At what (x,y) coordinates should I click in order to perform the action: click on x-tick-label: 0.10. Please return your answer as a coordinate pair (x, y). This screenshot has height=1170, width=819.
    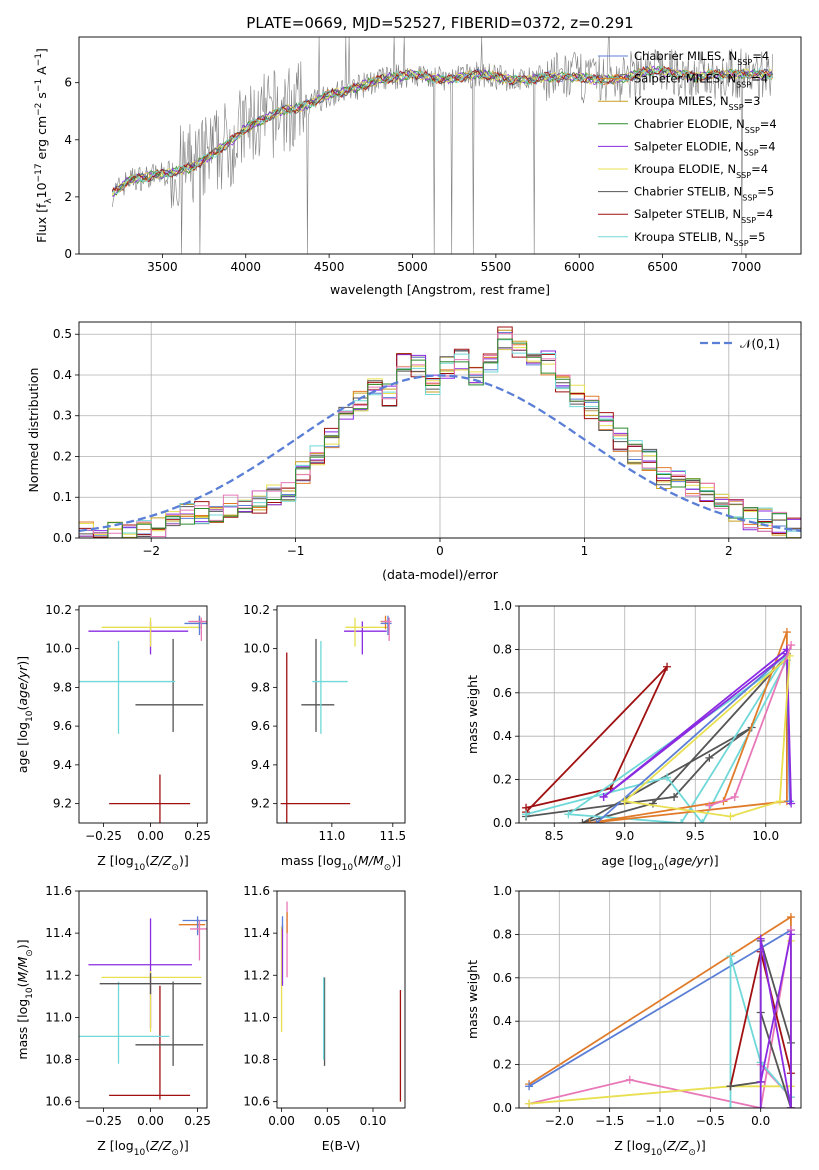
    Looking at the image, I should click on (373, 1121).